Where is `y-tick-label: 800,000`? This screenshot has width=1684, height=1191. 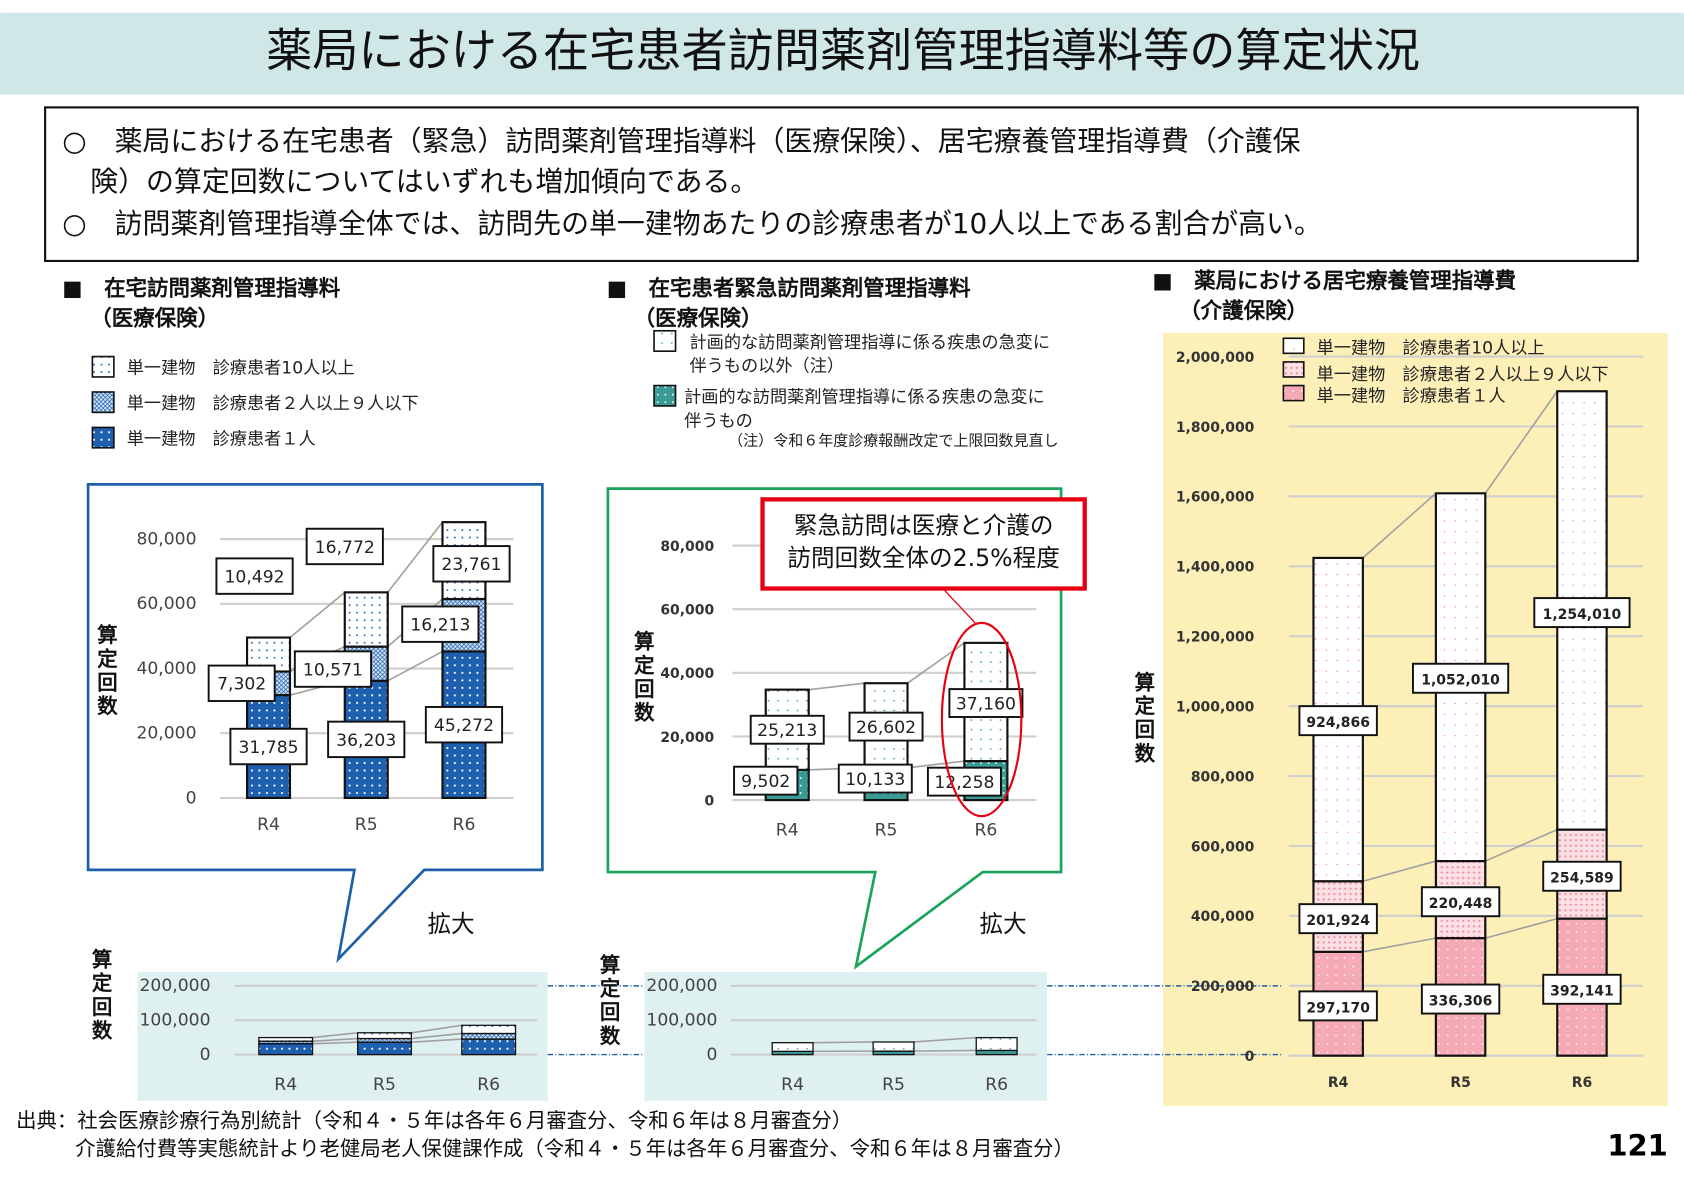 y-tick-label: 800,000 is located at coordinates (1223, 777).